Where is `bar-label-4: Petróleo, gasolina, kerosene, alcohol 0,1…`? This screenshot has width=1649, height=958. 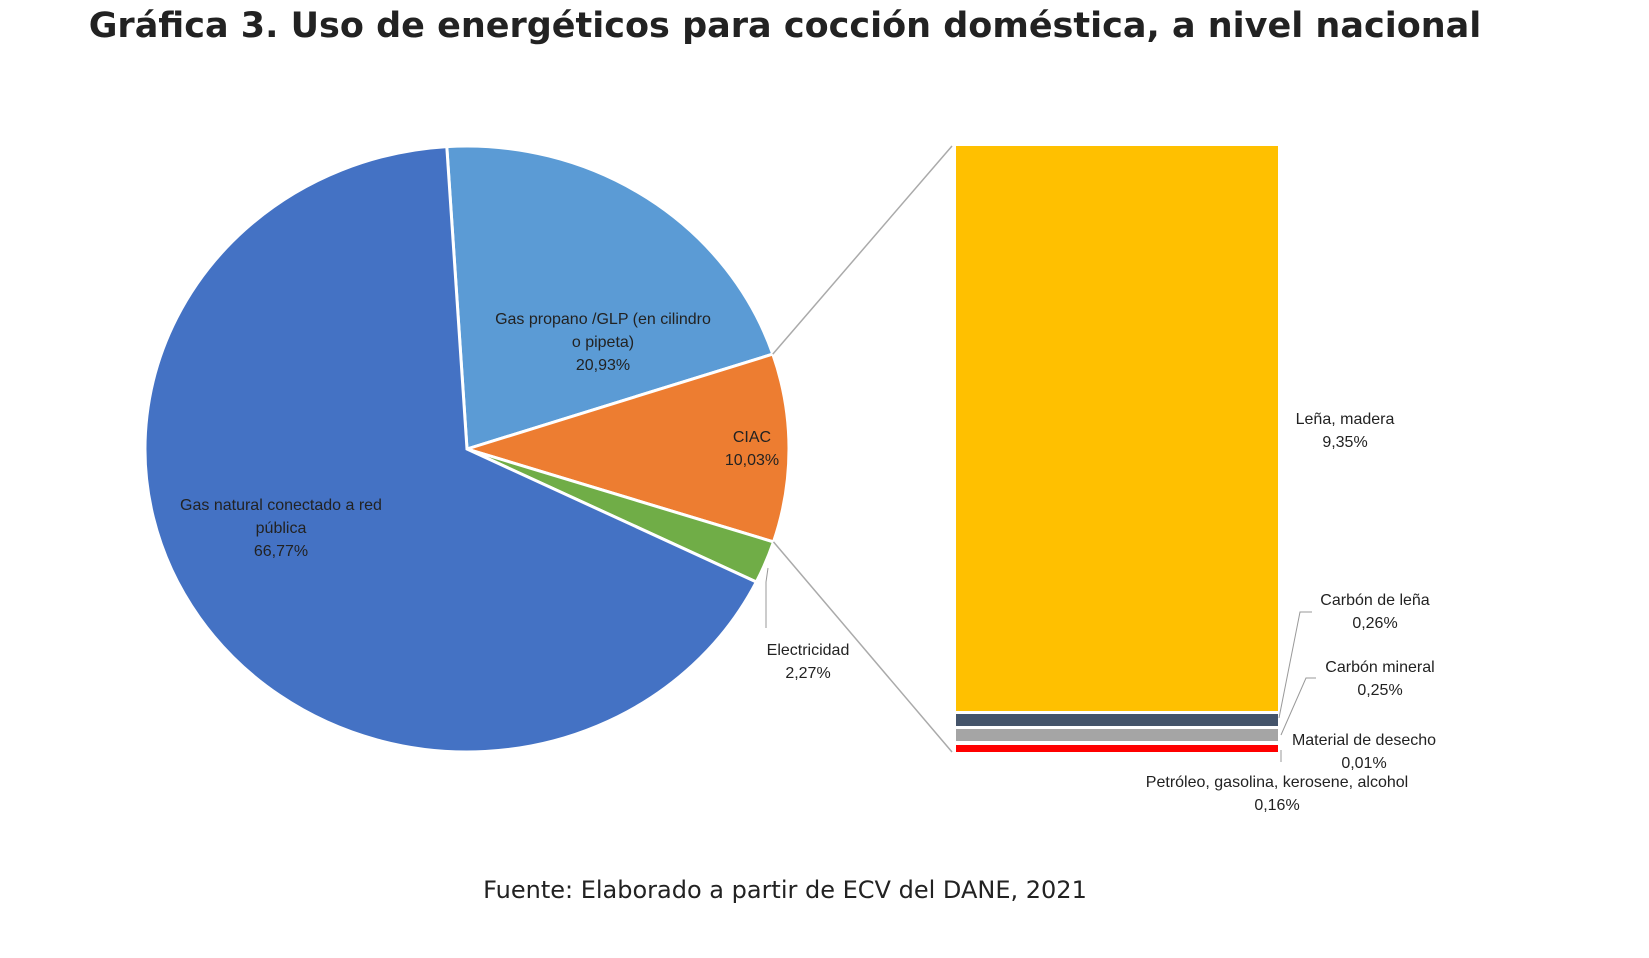 bar-label-4: Petróleo, gasolina, kerosene, alcohol 0,1… is located at coordinates (1277, 794).